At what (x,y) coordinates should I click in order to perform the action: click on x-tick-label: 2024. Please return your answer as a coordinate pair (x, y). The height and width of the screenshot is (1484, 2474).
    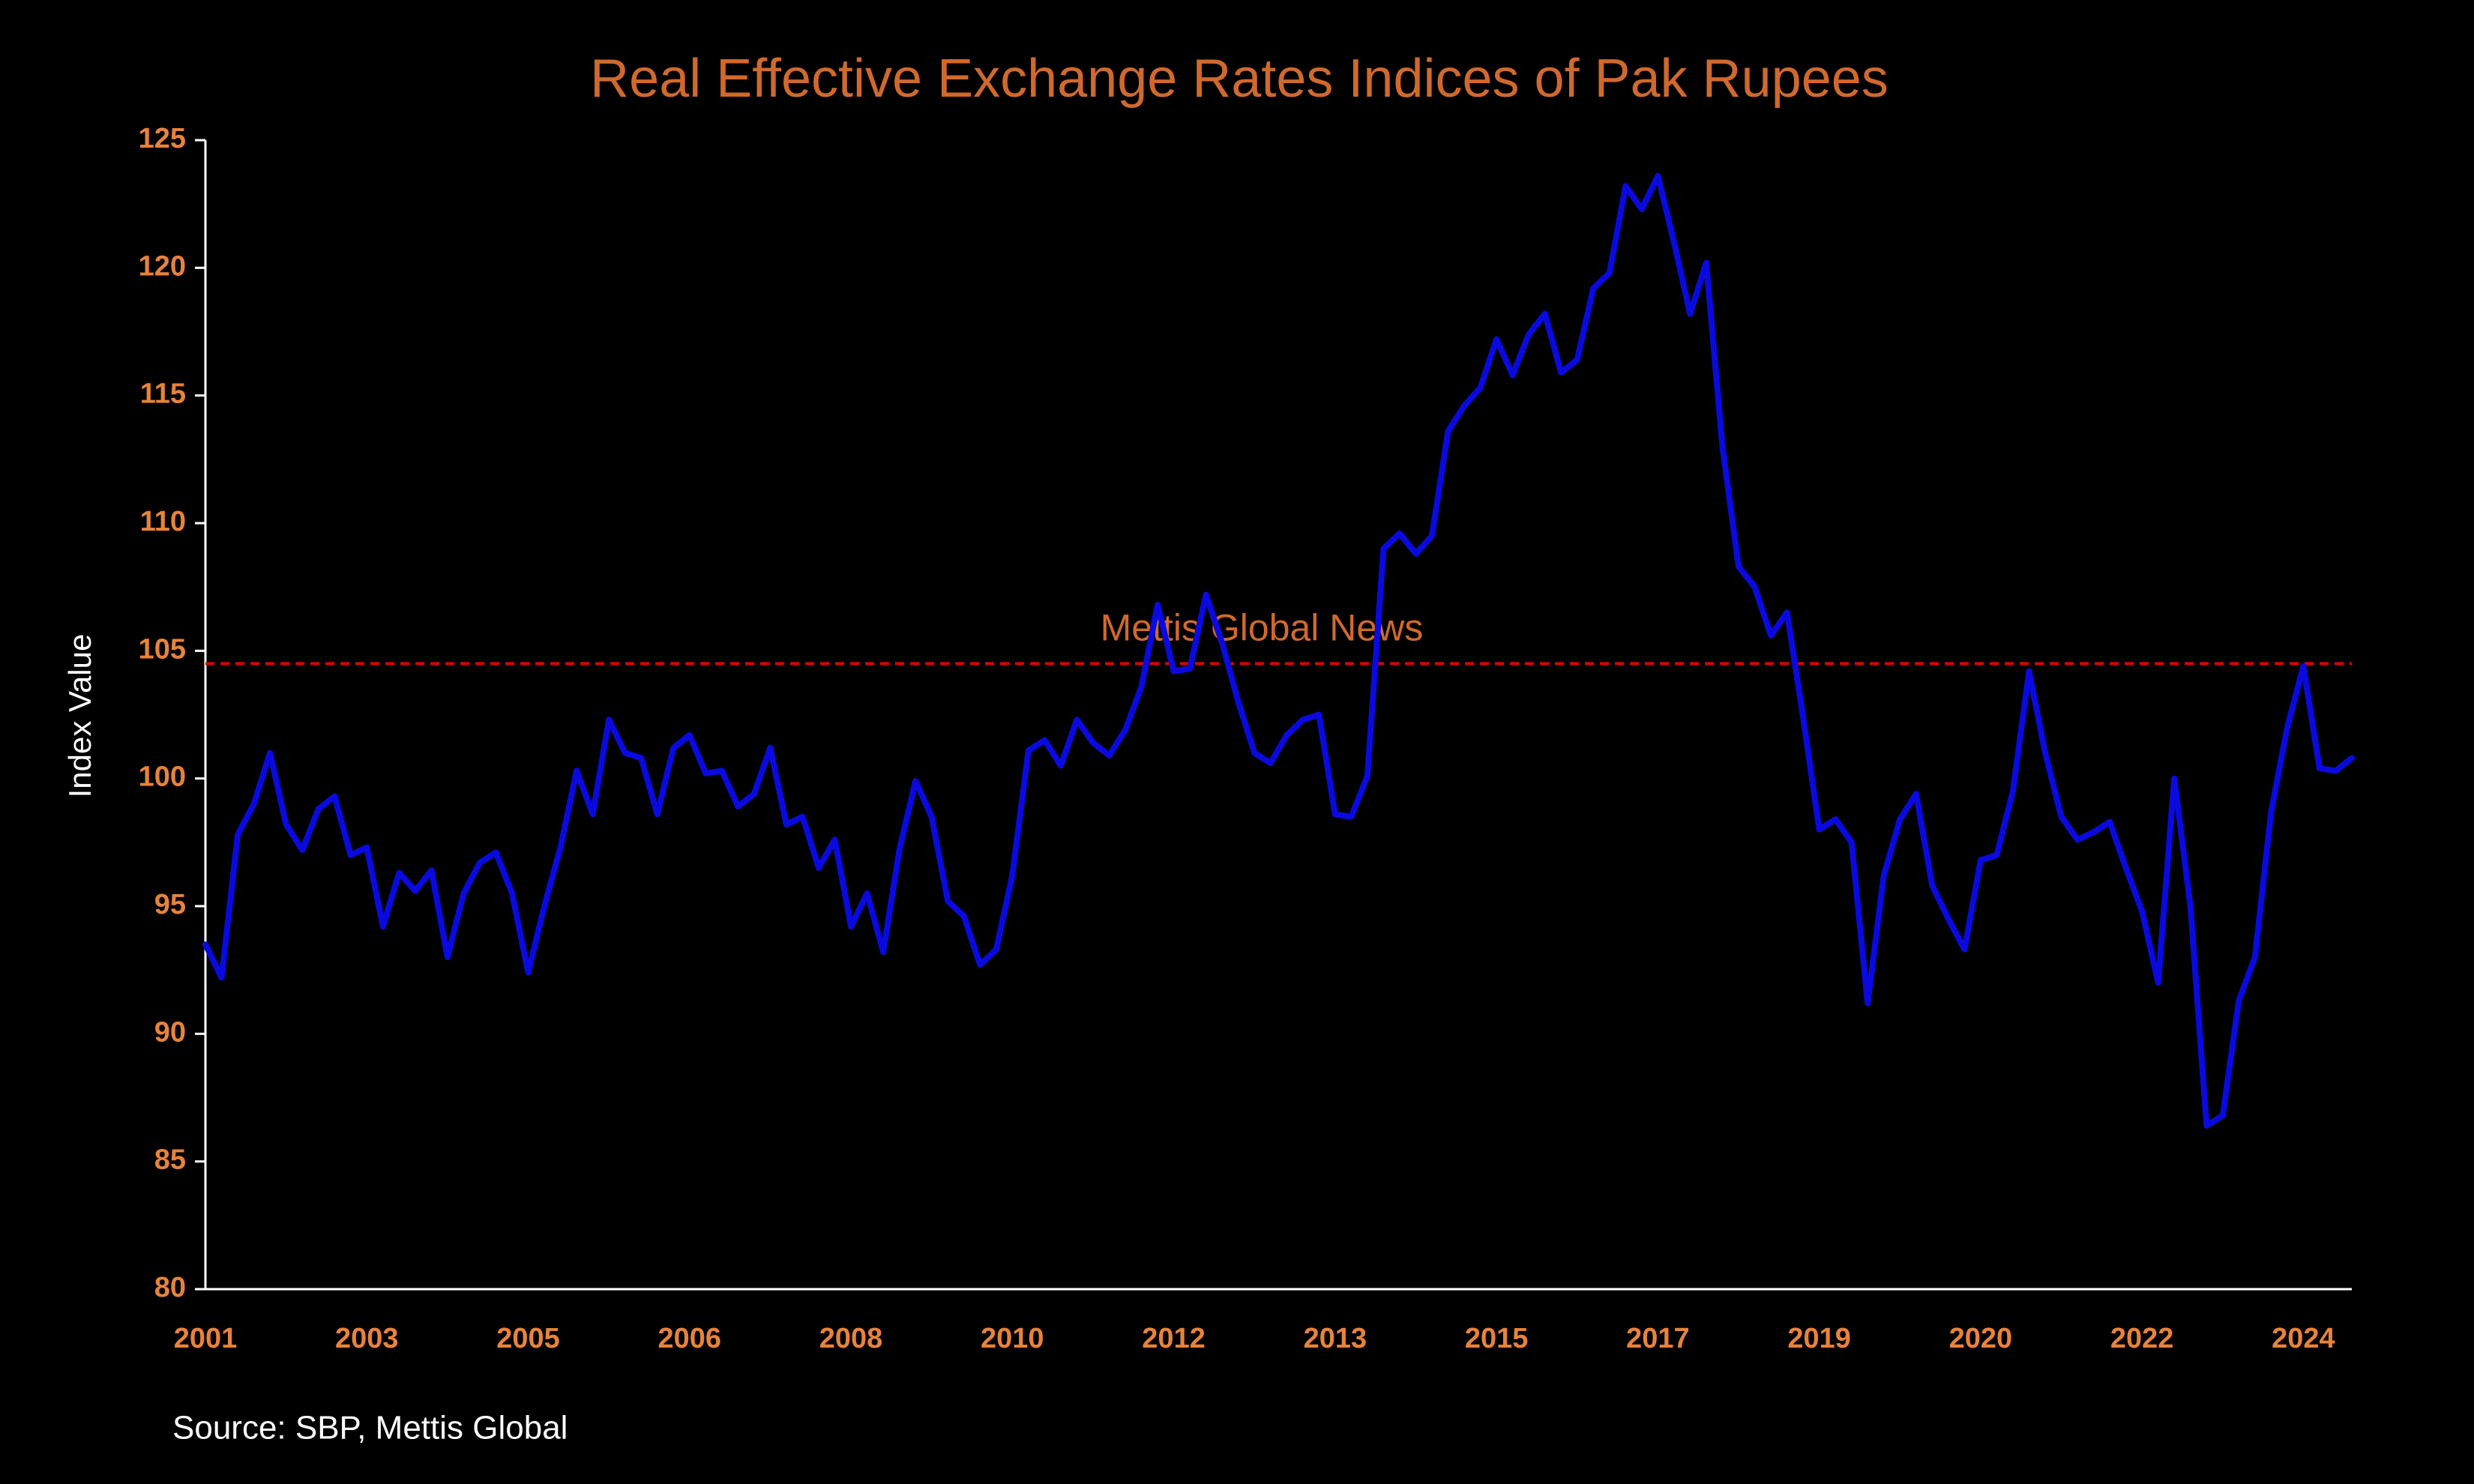
    Looking at the image, I should click on (2303, 1339).